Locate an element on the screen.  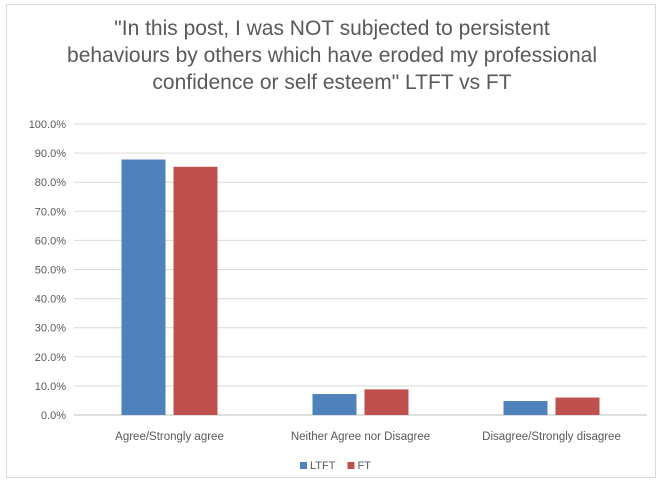
y-tick-label: 0.0% is located at coordinates (53, 416).